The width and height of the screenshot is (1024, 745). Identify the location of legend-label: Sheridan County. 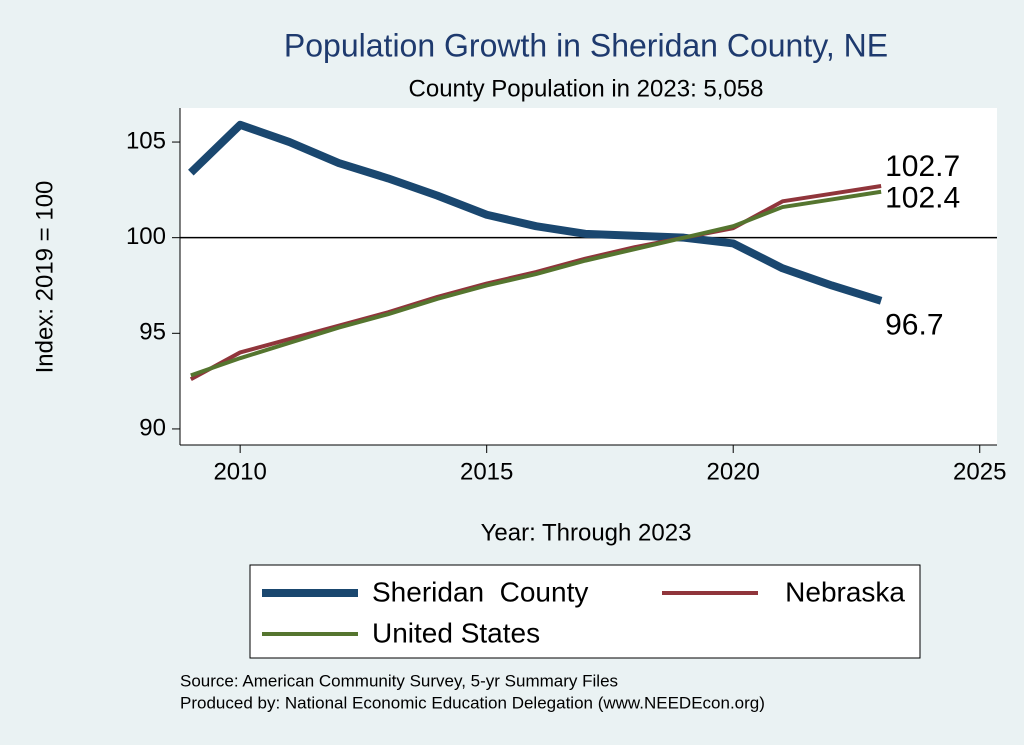
(480, 591).